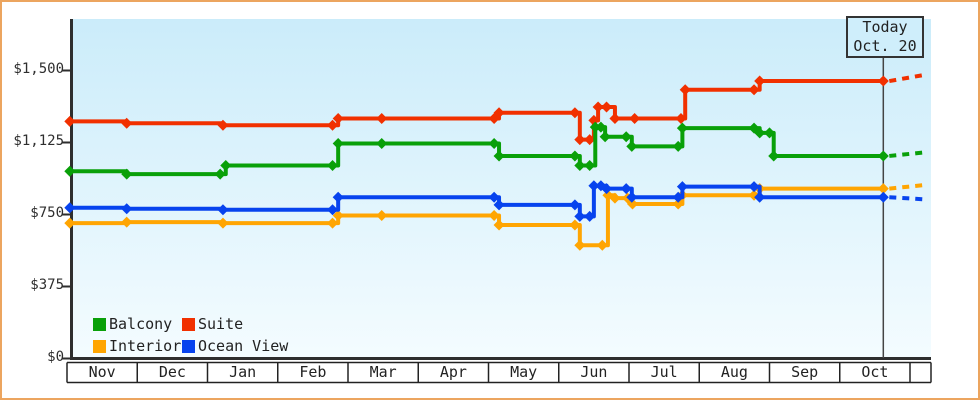 This screenshot has width=980, height=400. I want to click on month-cell-apr: Apr, so click(453, 372).